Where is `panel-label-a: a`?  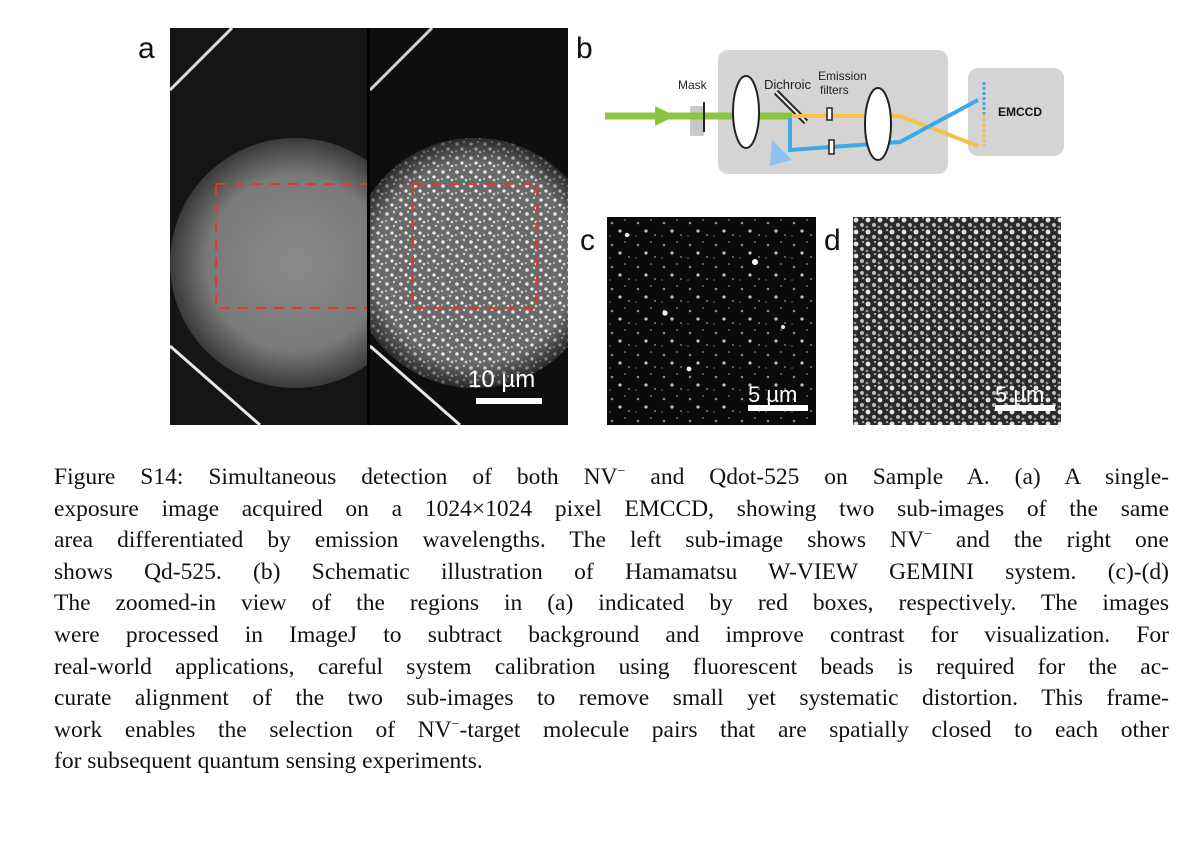 panel-label-a: a is located at coordinates (146, 48).